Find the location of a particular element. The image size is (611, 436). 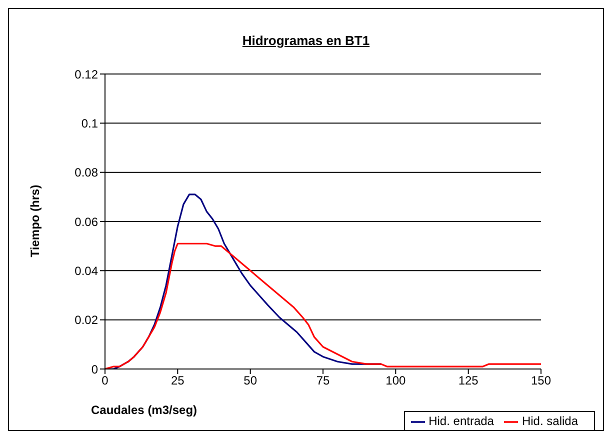

legend-label: Hid. salida is located at coordinates (550, 421).